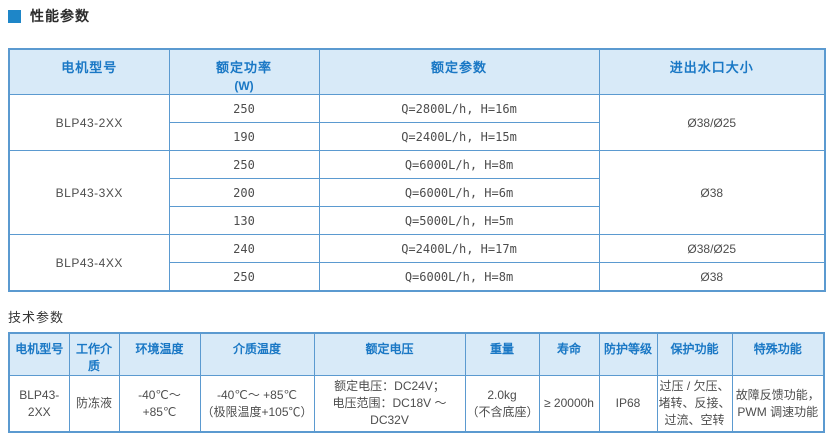  What do you see at coordinates (502, 411) in the screenshot?
I see `weight-line2: （不含底座）` at bounding box center [502, 411].